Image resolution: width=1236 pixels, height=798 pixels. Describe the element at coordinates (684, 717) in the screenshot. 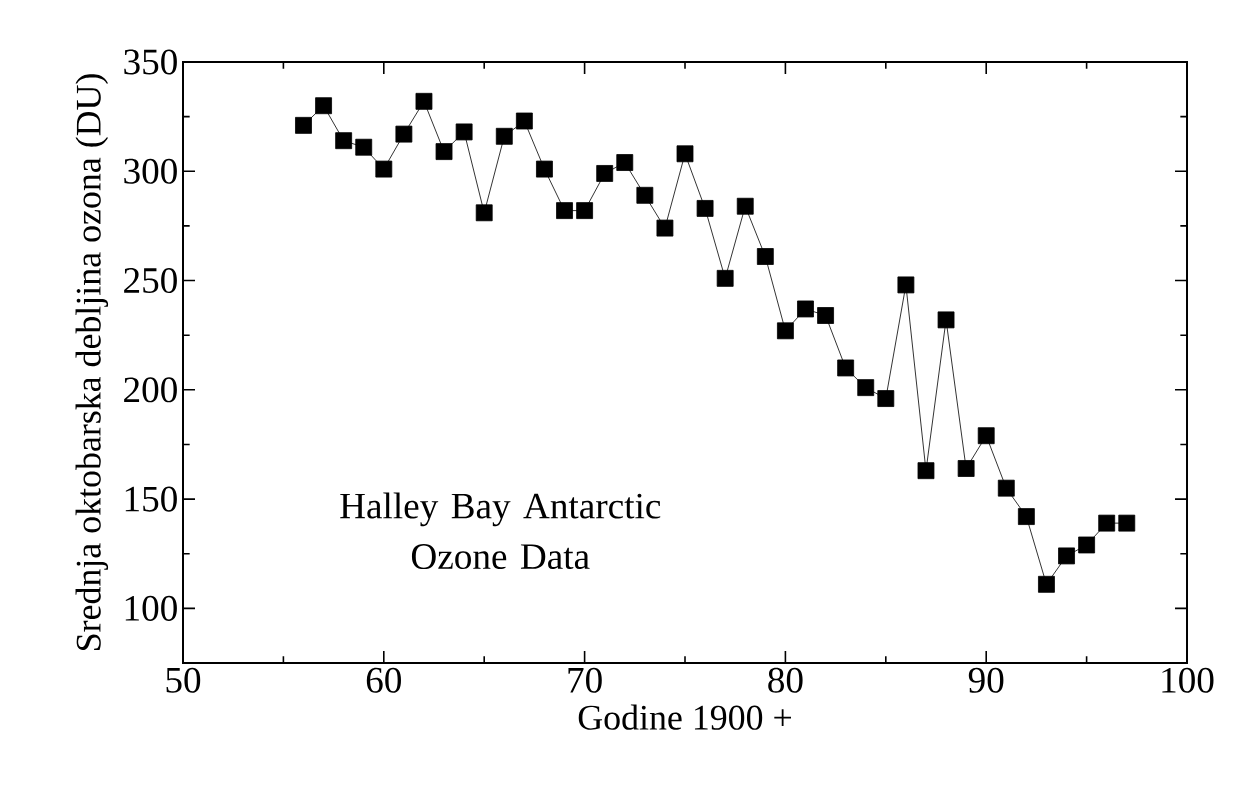

I see `x-axis-title: Godine 1900 +` at that location.